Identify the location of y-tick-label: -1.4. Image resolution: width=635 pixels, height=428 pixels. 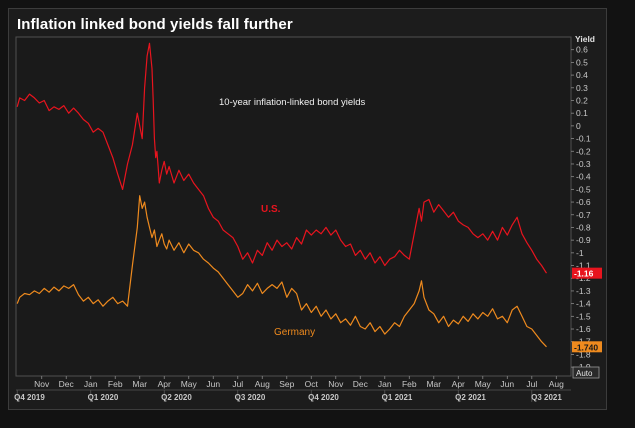
(583, 304).